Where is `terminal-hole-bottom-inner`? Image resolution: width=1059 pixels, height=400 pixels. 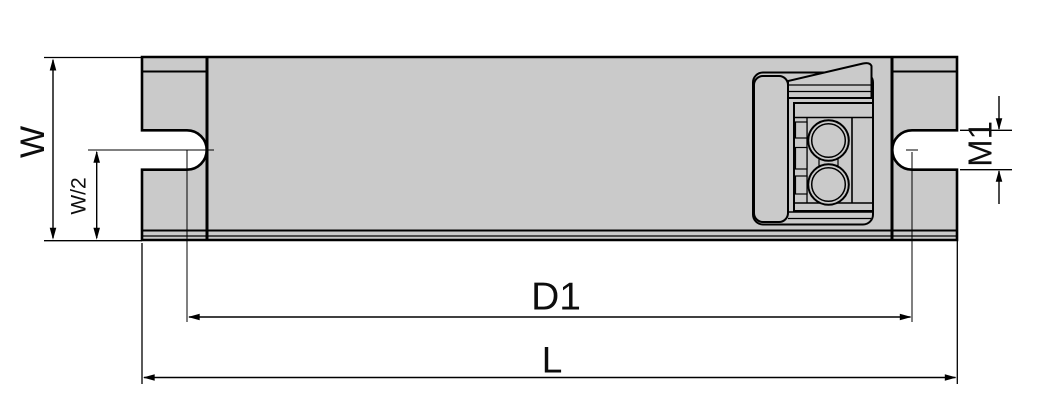
terminal-hole-bottom-inner is located at coordinates (828, 184).